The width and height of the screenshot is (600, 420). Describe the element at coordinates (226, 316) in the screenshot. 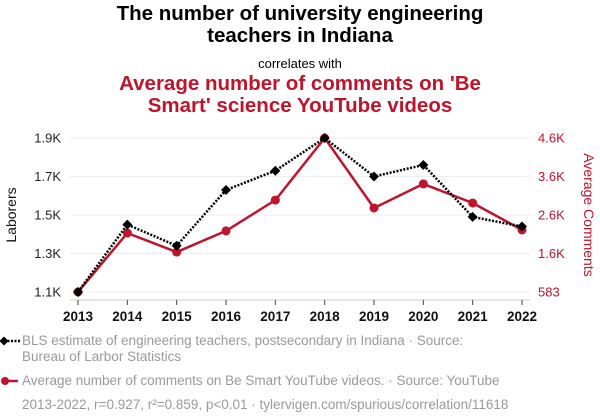

I see `x-tick-label: 2016` at that location.